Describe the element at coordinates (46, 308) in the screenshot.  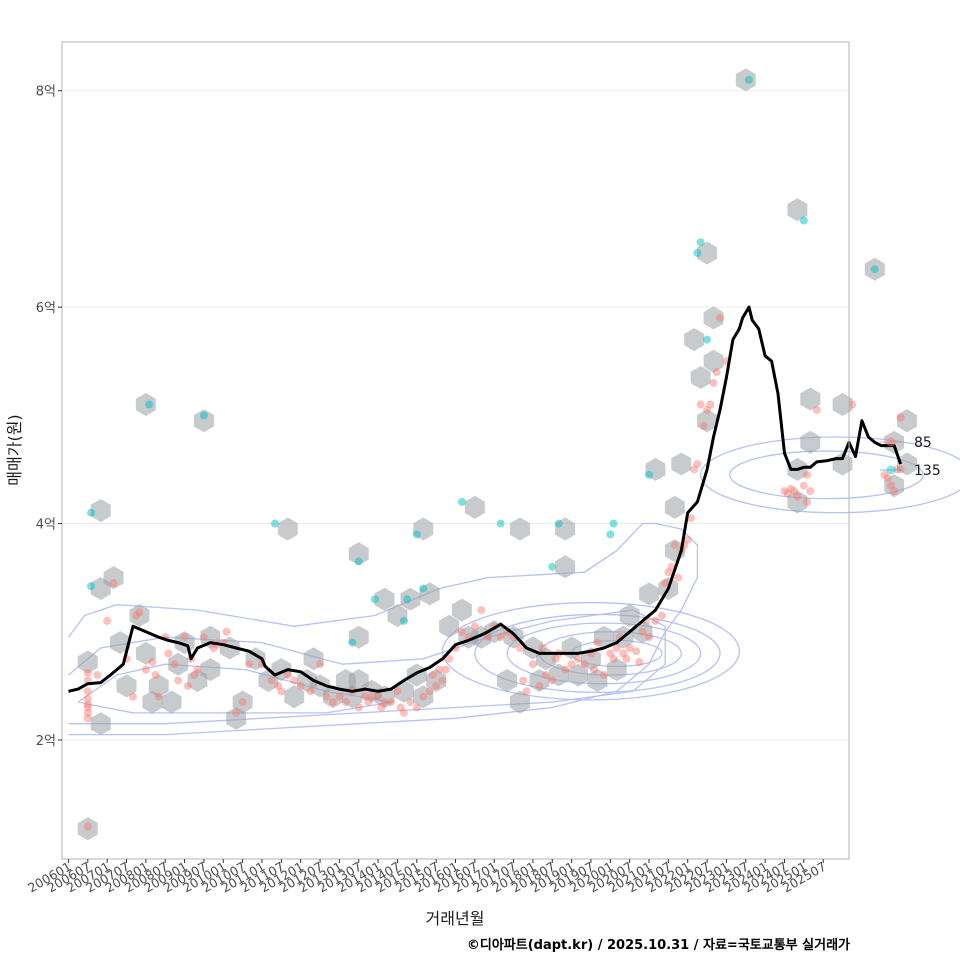
I see `y-tick-label: 6억` at that location.